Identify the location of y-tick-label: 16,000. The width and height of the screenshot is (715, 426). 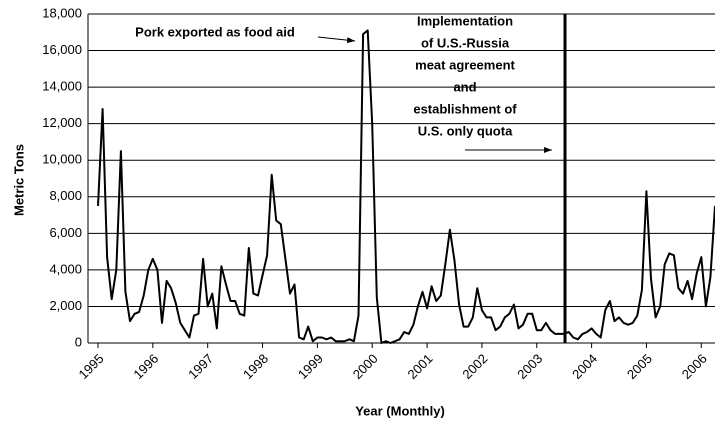
(62, 49).